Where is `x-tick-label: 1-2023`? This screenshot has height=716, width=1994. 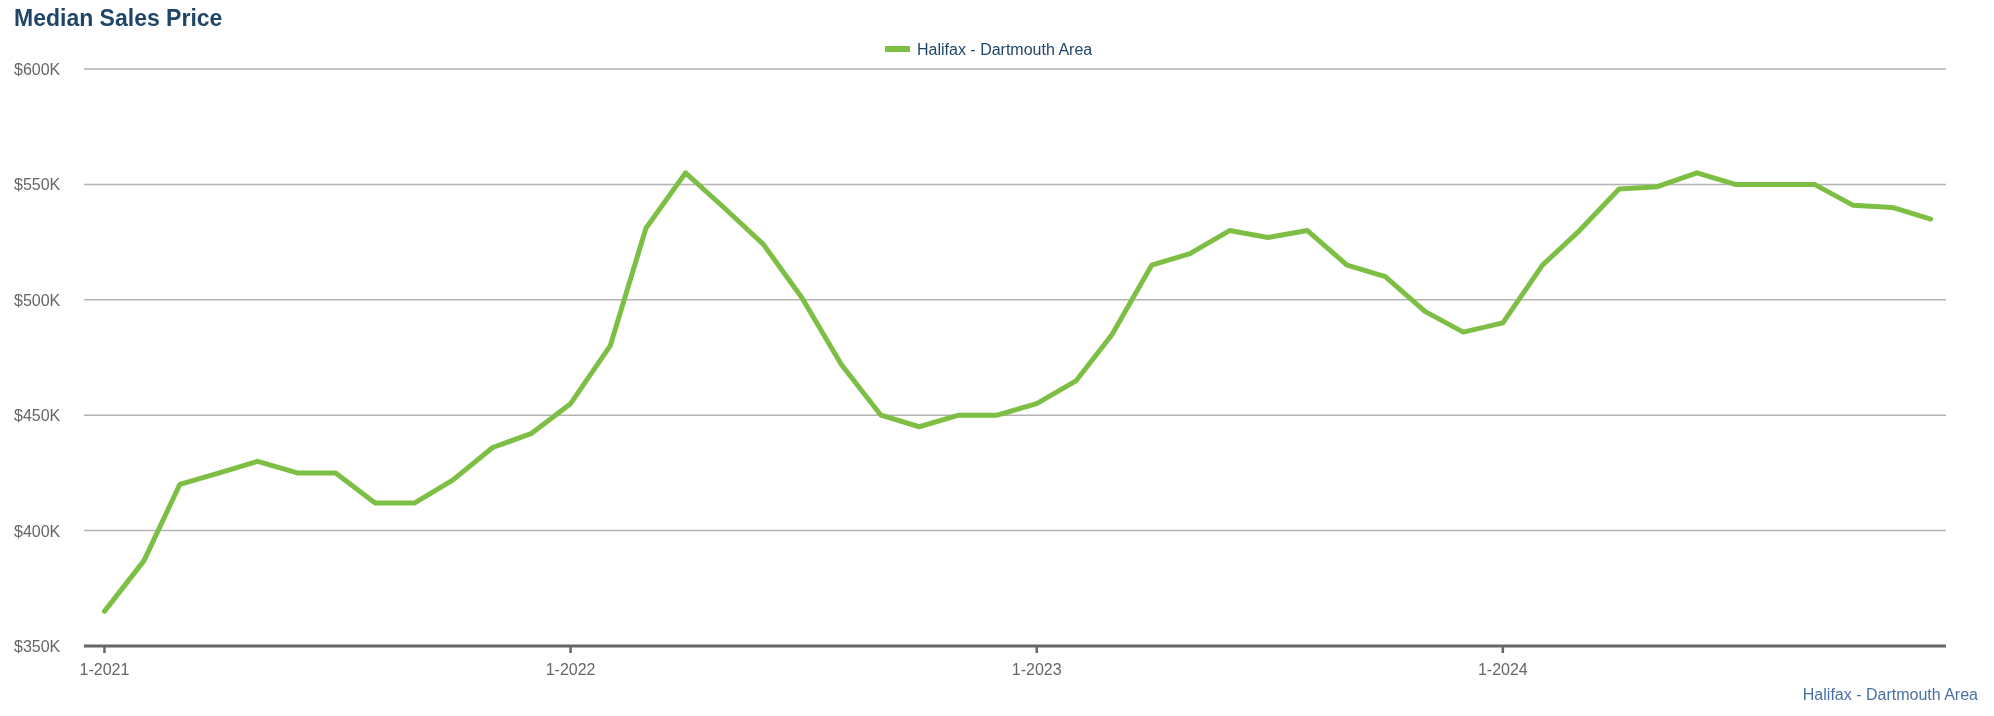 x-tick-label: 1-2023 is located at coordinates (1036, 669).